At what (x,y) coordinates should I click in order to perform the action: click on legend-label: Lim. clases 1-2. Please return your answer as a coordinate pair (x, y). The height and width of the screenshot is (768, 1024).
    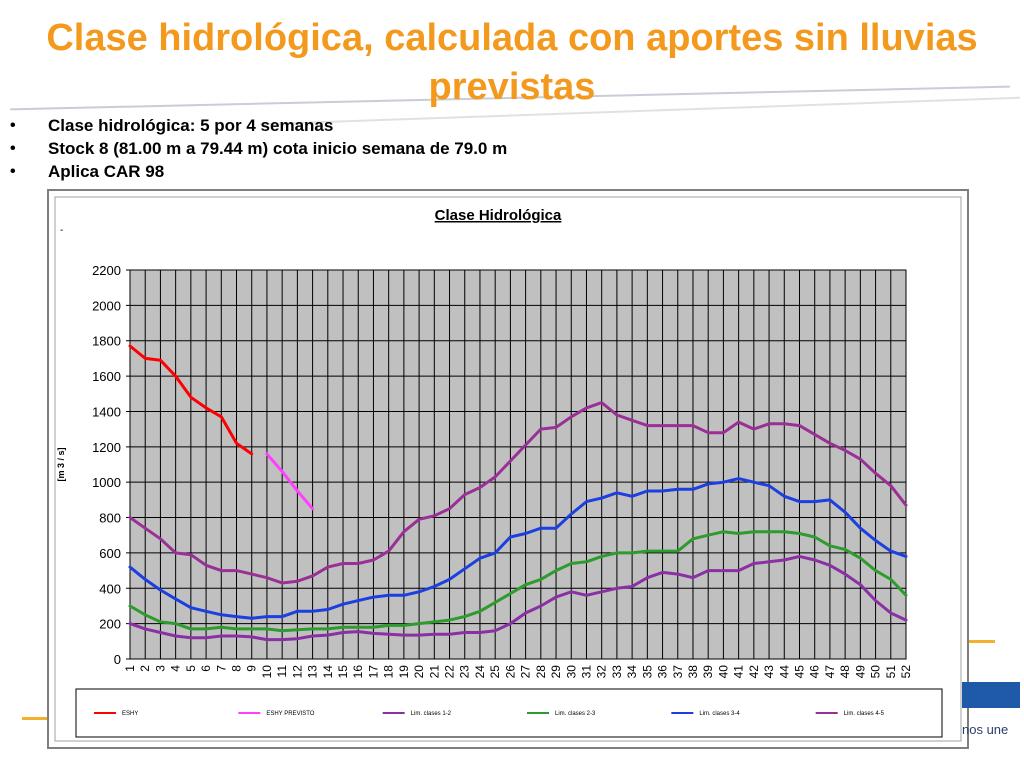
    Looking at the image, I should click on (431, 714).